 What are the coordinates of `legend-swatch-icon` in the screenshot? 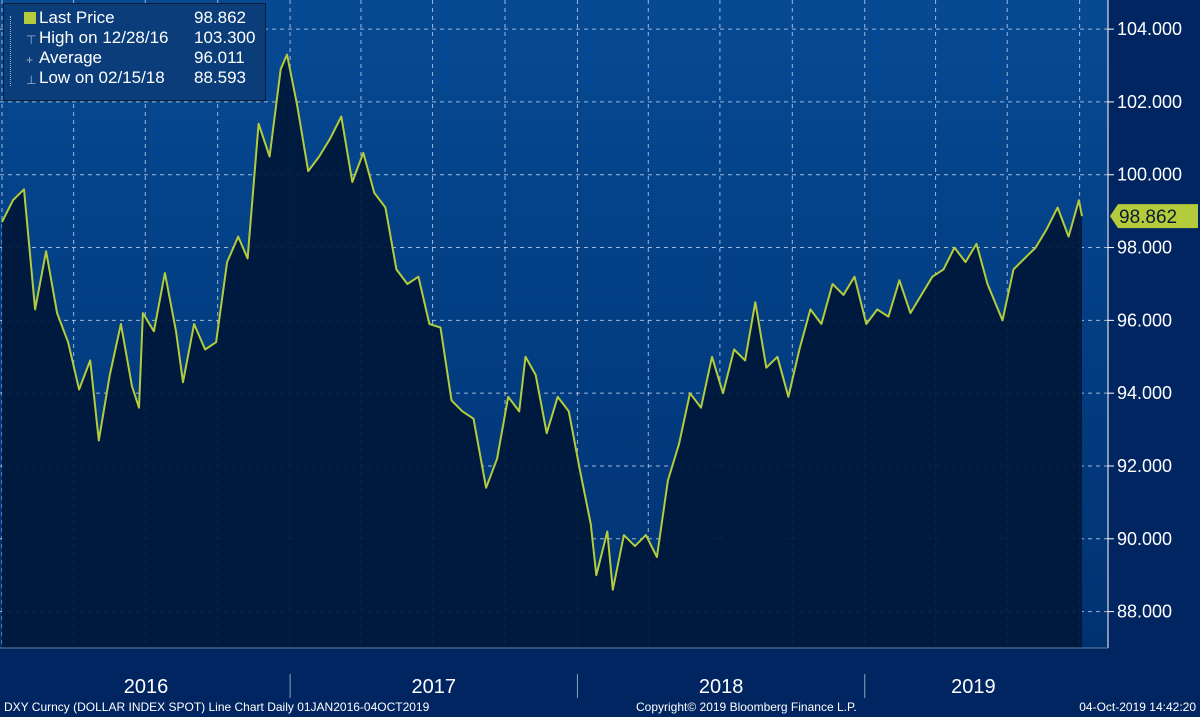 It's located at (30, 18).